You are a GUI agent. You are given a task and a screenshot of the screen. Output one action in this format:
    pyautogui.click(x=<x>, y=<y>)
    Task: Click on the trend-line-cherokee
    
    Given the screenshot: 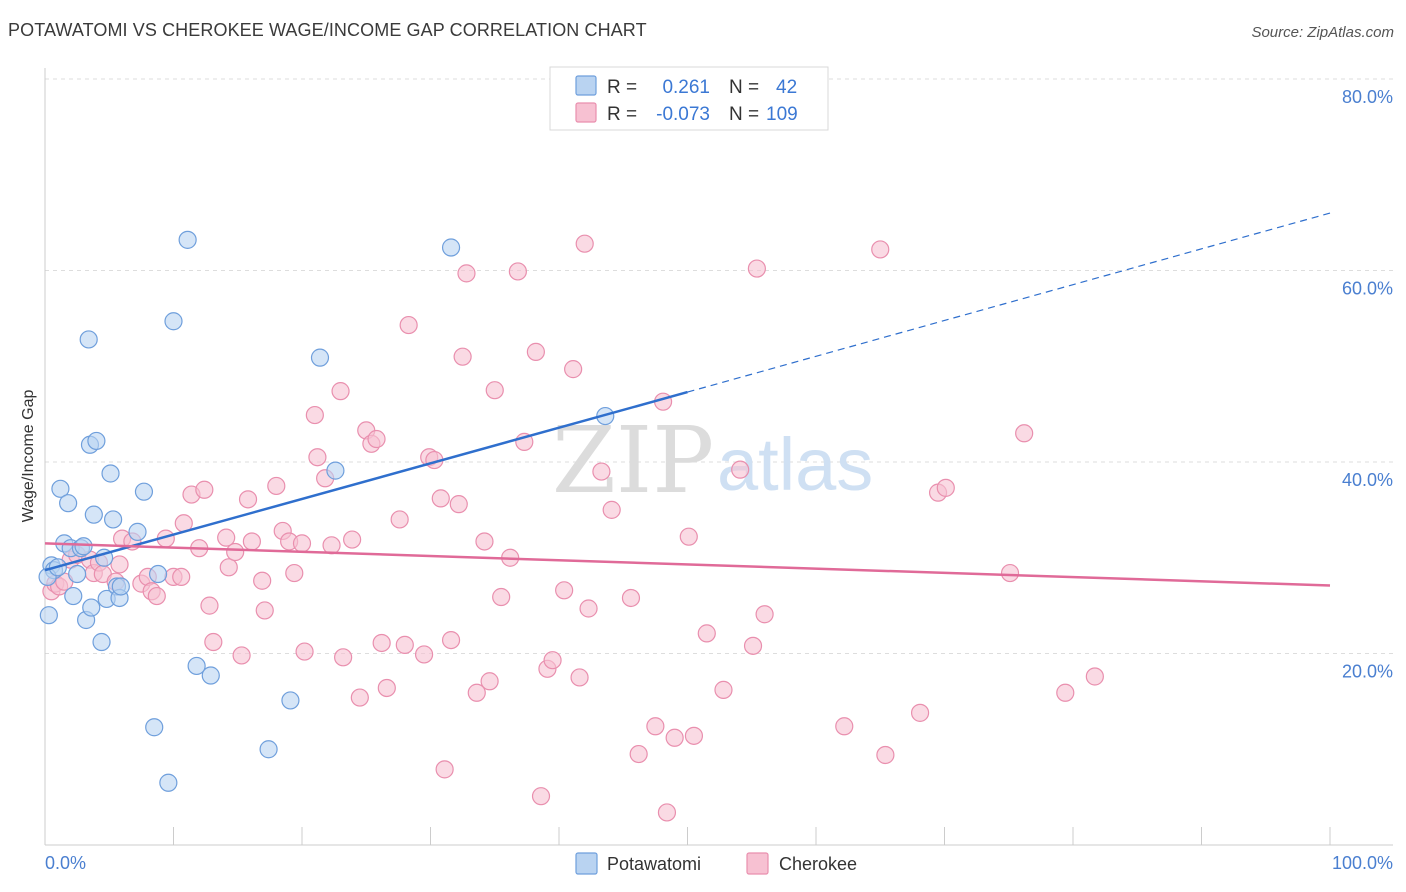 What is the action you would take?
    pyautogui.click(x=687, y=564)
    